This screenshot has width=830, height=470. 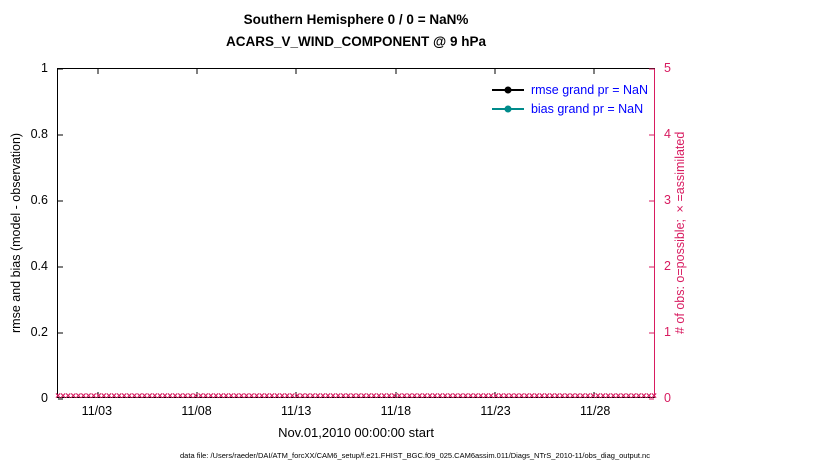 I want to click on bias-marker-icon, so click(x=508, y=109).